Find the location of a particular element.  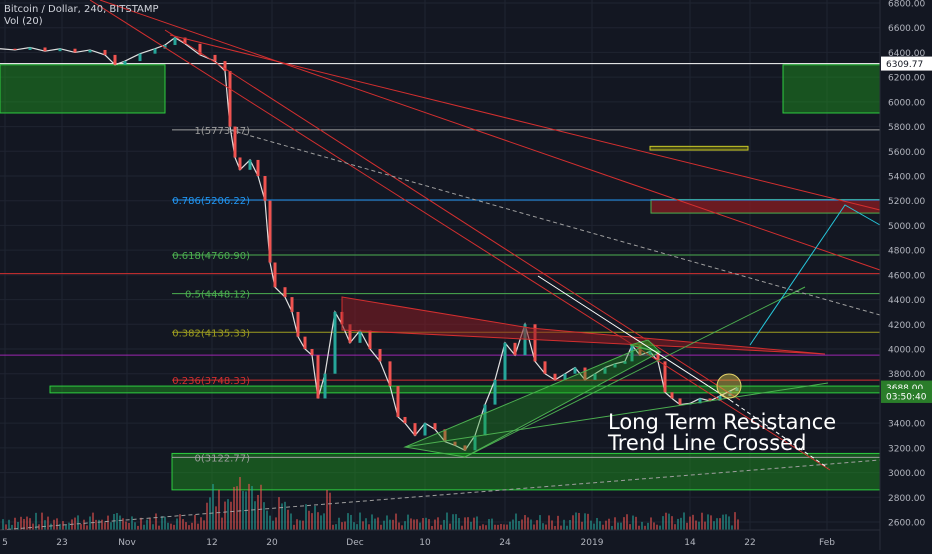

price-tick-label: 2600.00 is located at coordinates (906, 524).